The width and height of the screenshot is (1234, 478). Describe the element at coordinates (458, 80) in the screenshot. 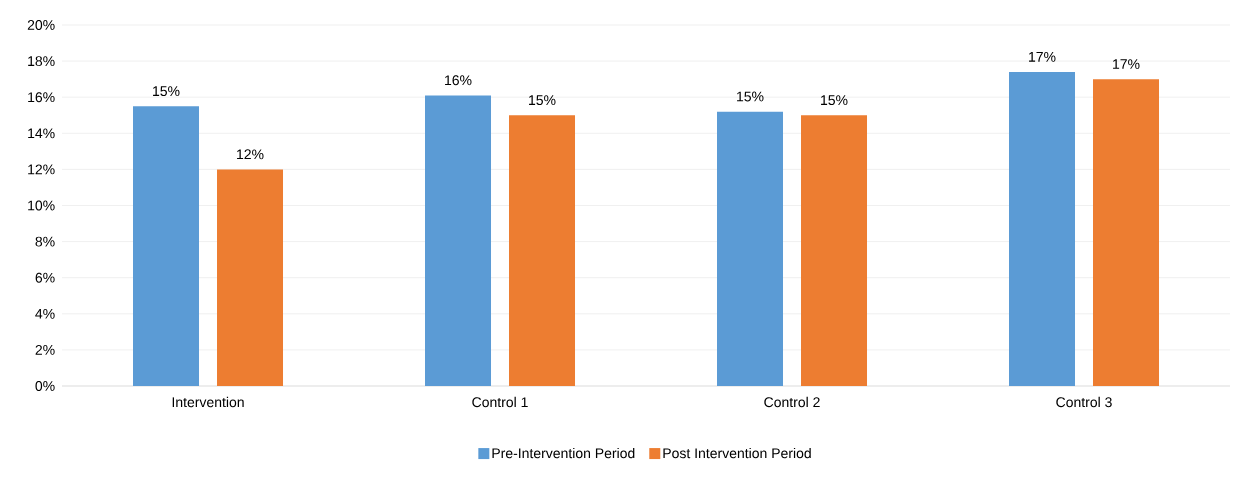

I see `data-label: 16%` at that location.